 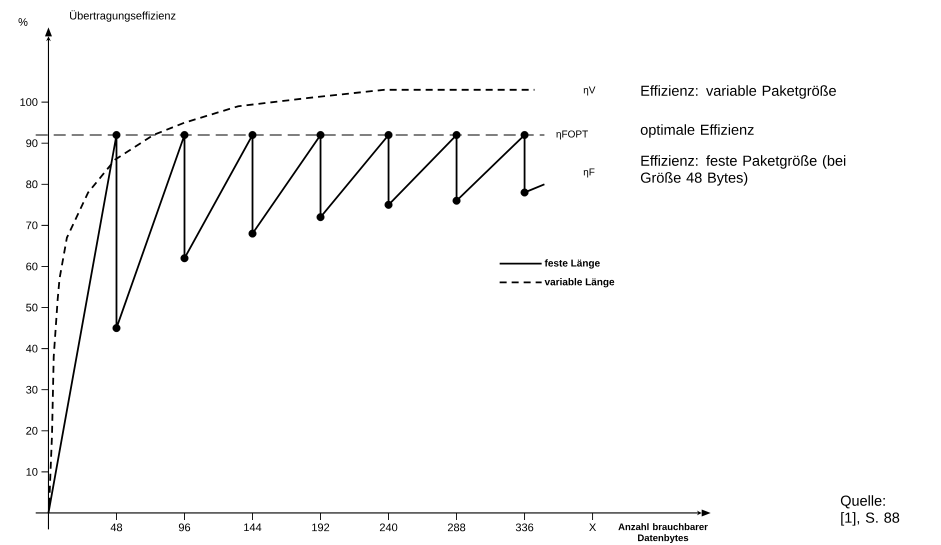 I want to click on y-axis-title: %, so click(x=23, y=22).